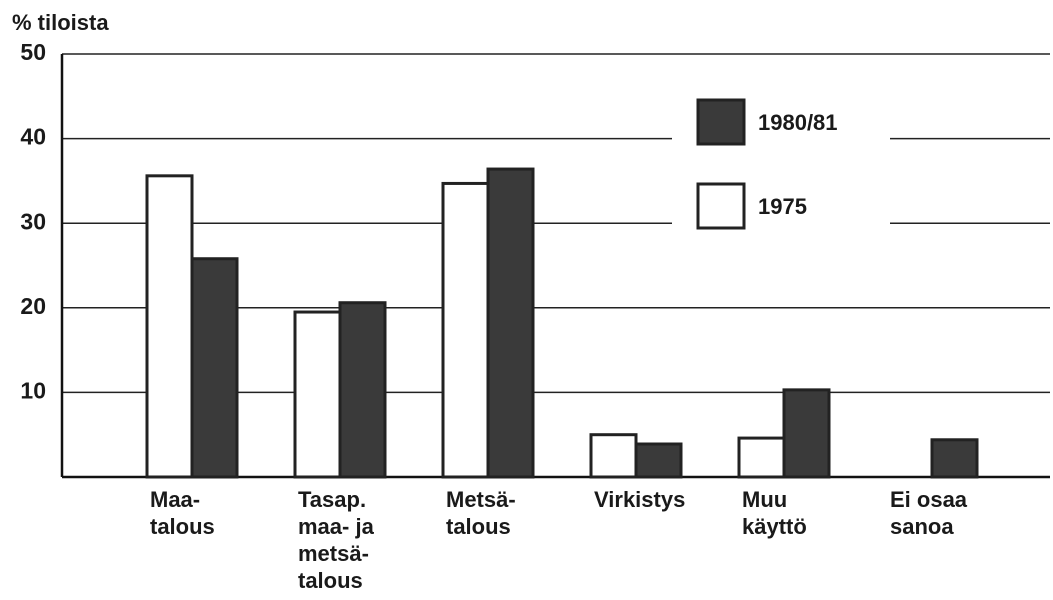 This screenshot has width=1053, height=600. Describe the element at coordinates (336, 540) in the screenshot. I see `x-tick-label: Tasap. maa- ja metsä- talous` at that location.